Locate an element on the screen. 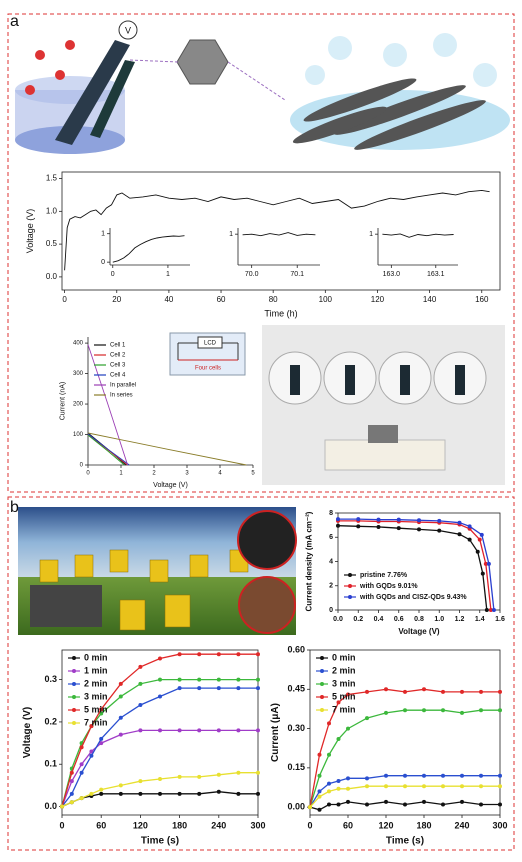 This screenshot has height=862, width=522. x-axis-label: Time (s) is located at coordinates (160, 841).